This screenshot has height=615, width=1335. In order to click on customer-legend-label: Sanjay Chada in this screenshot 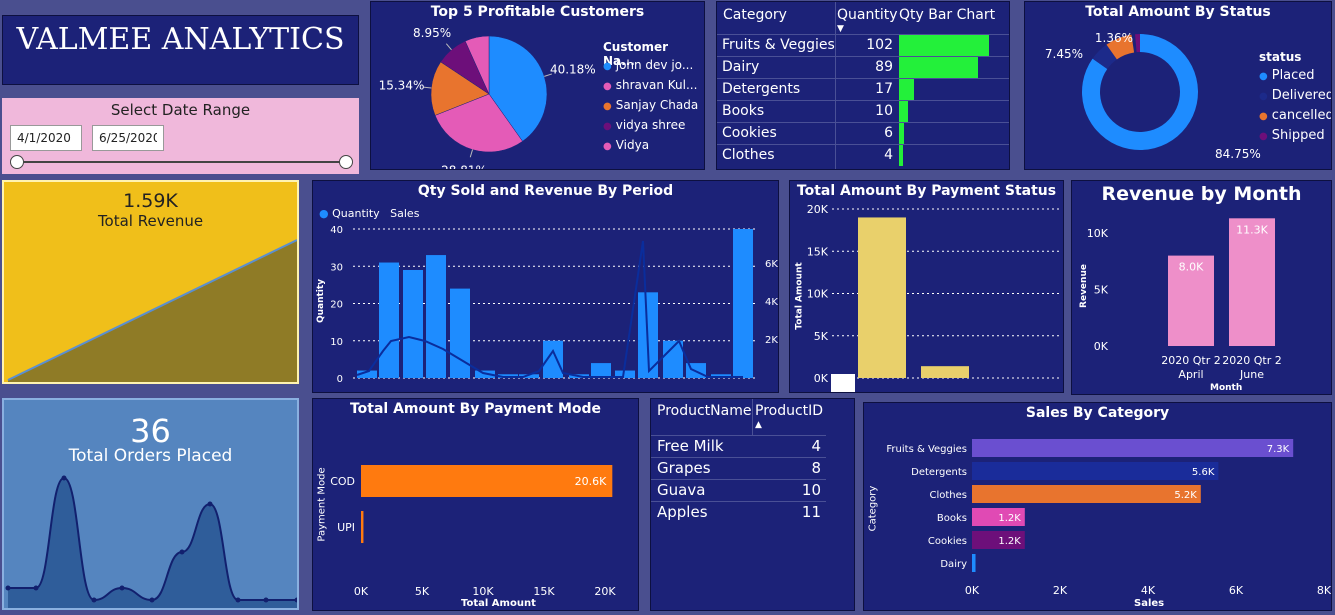, I will do `click(657, 105)`.